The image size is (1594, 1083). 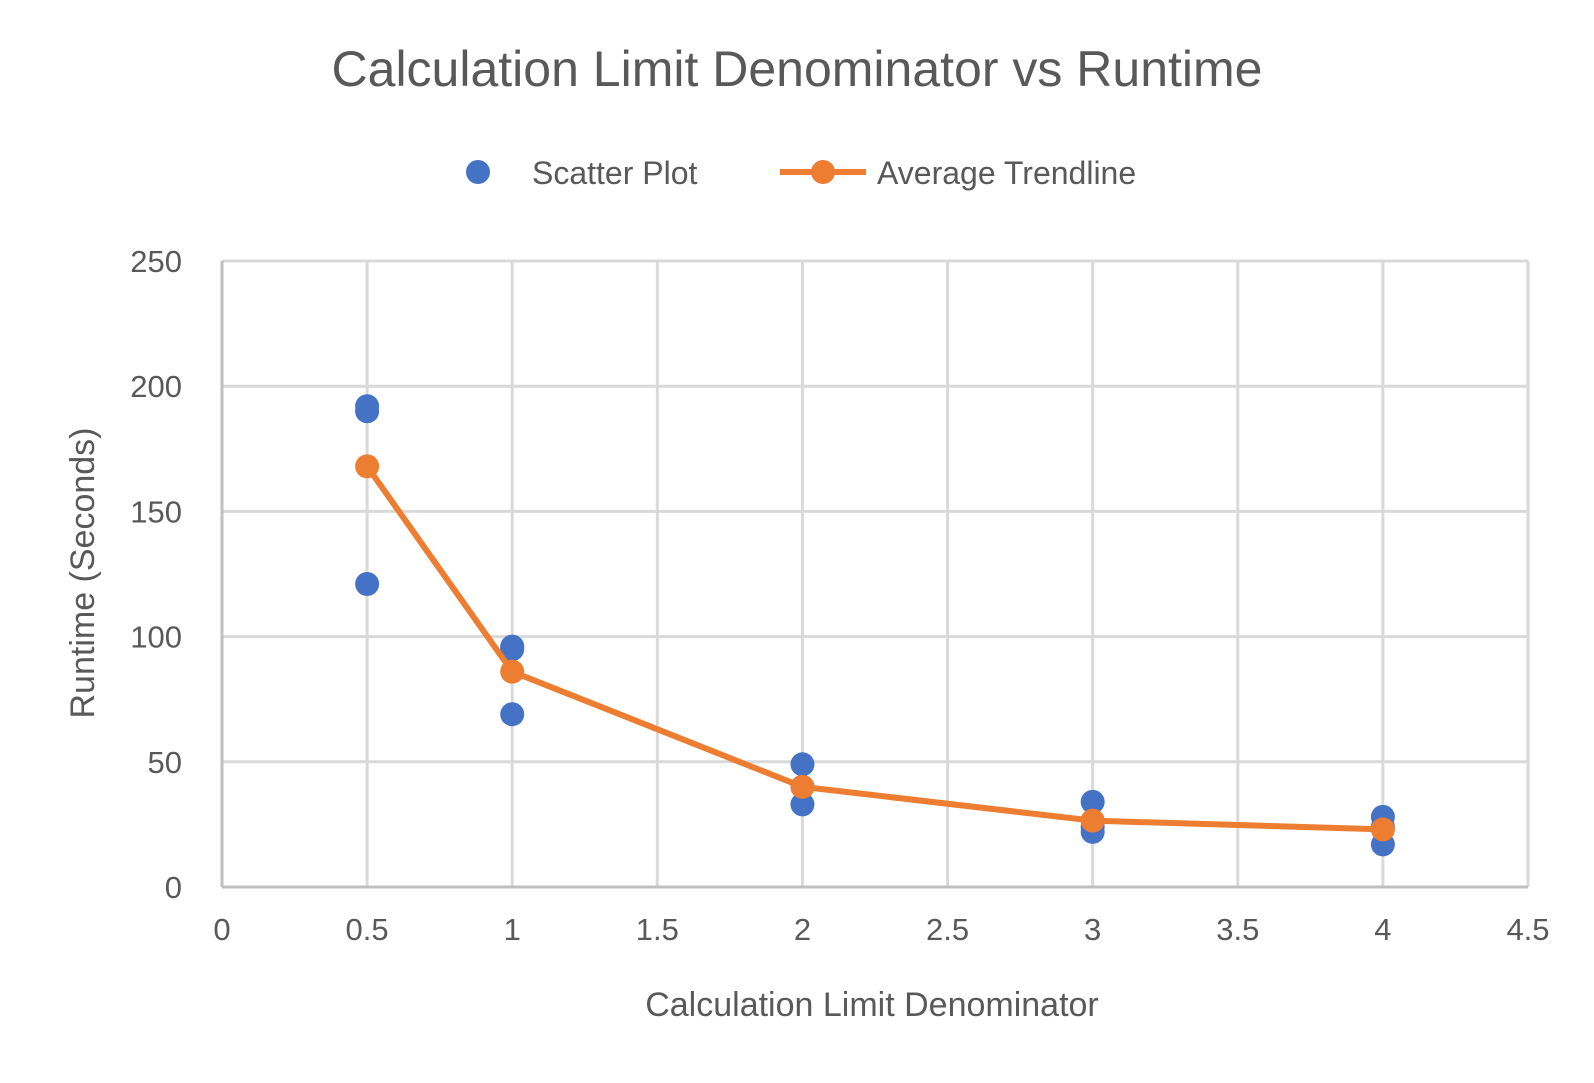 I want to click on y-tick-label: 100, so click(x=156, y=637).